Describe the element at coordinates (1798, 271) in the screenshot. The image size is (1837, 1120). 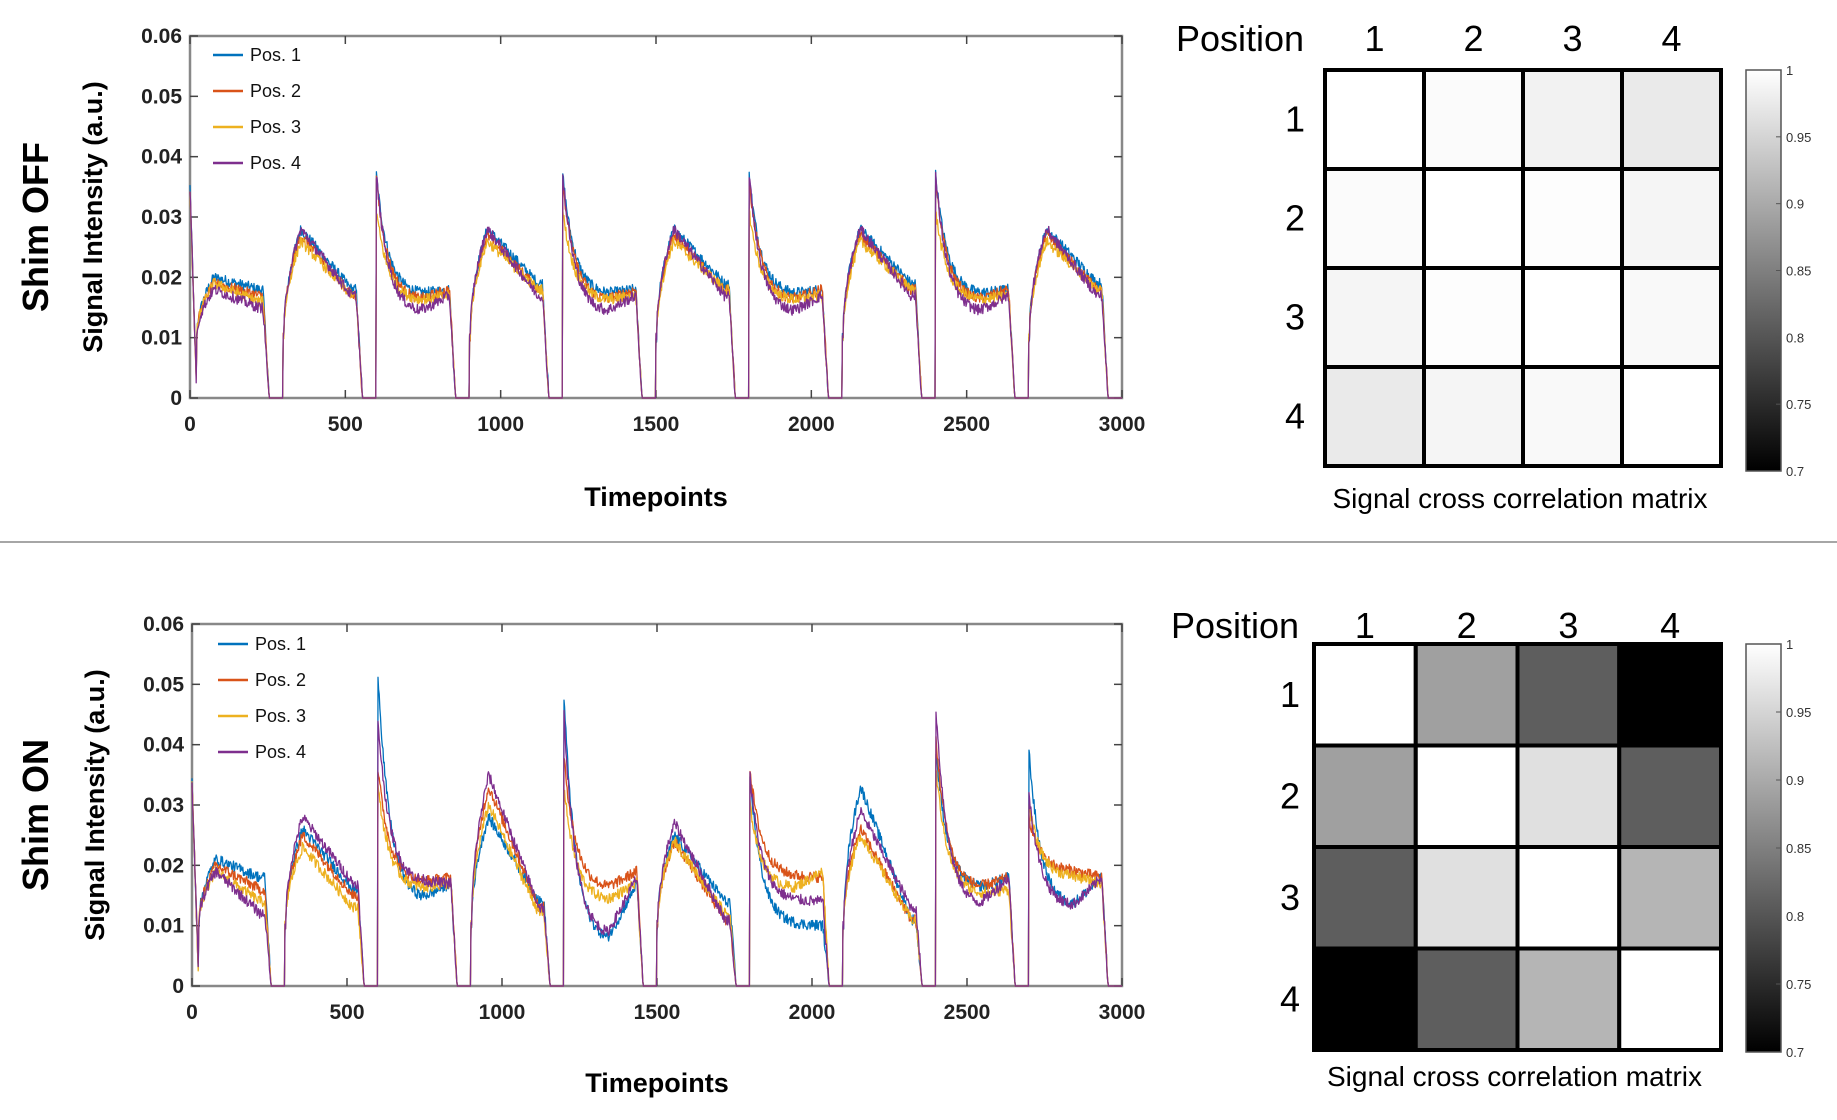
I see `colorbar-tick-label: 0.85` at that location.